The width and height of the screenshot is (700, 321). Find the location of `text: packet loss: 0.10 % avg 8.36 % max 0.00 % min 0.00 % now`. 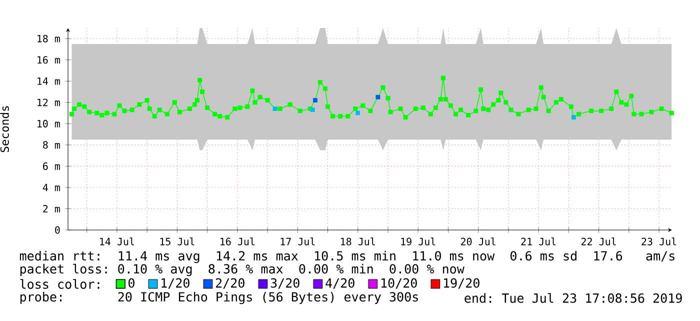

text: packet loss: 0.10 % avg 8.36 % max 0.00 % min 0.00 % now is located at coordinates (242, 270).